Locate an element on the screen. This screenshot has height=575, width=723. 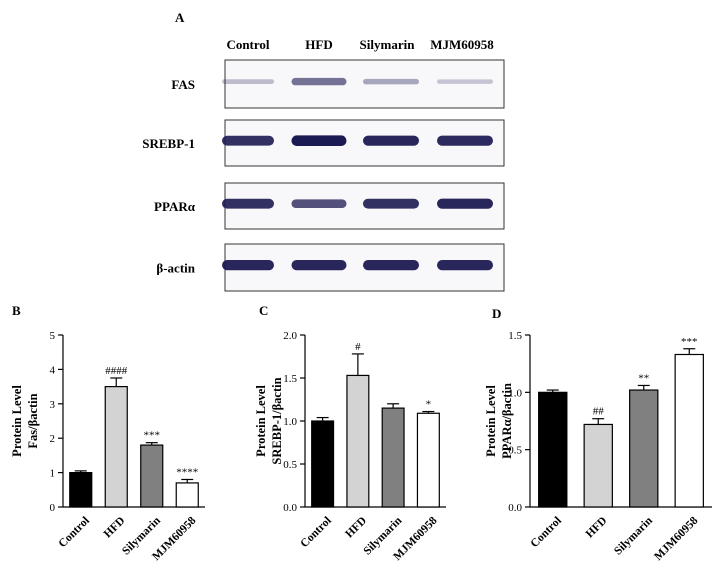
significance-label: * is located at coordinates (429, 405).